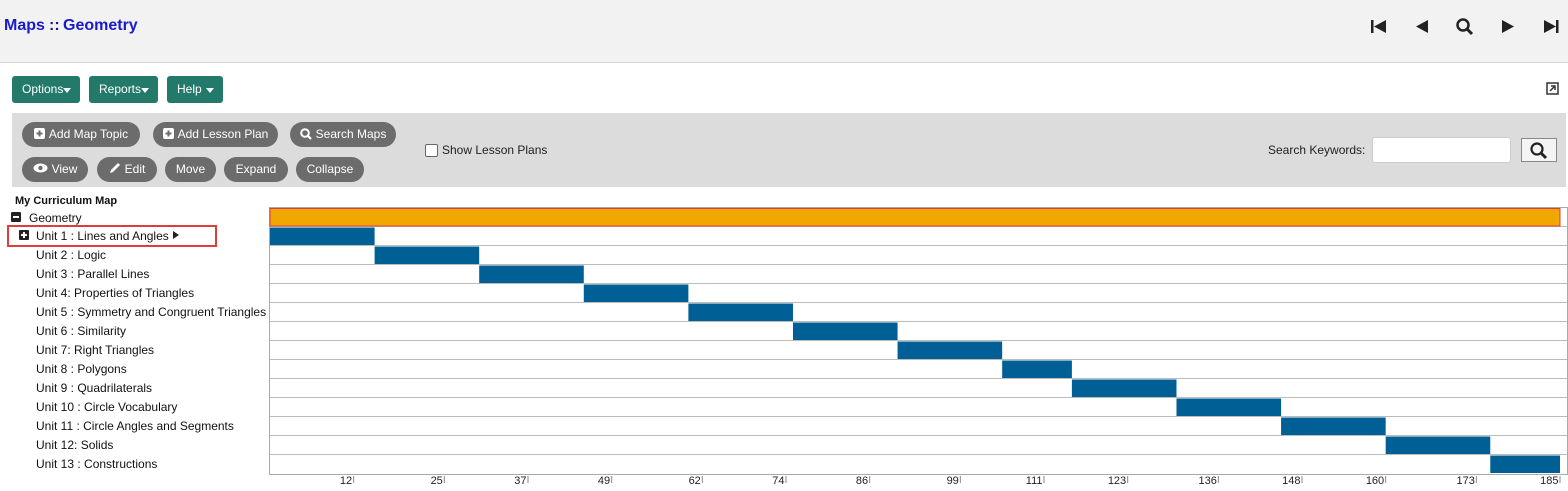  Describe the element at coordinates (495, 150) in the screenshot. I see `checkbox-label: Show Lesson Plans` at that location.